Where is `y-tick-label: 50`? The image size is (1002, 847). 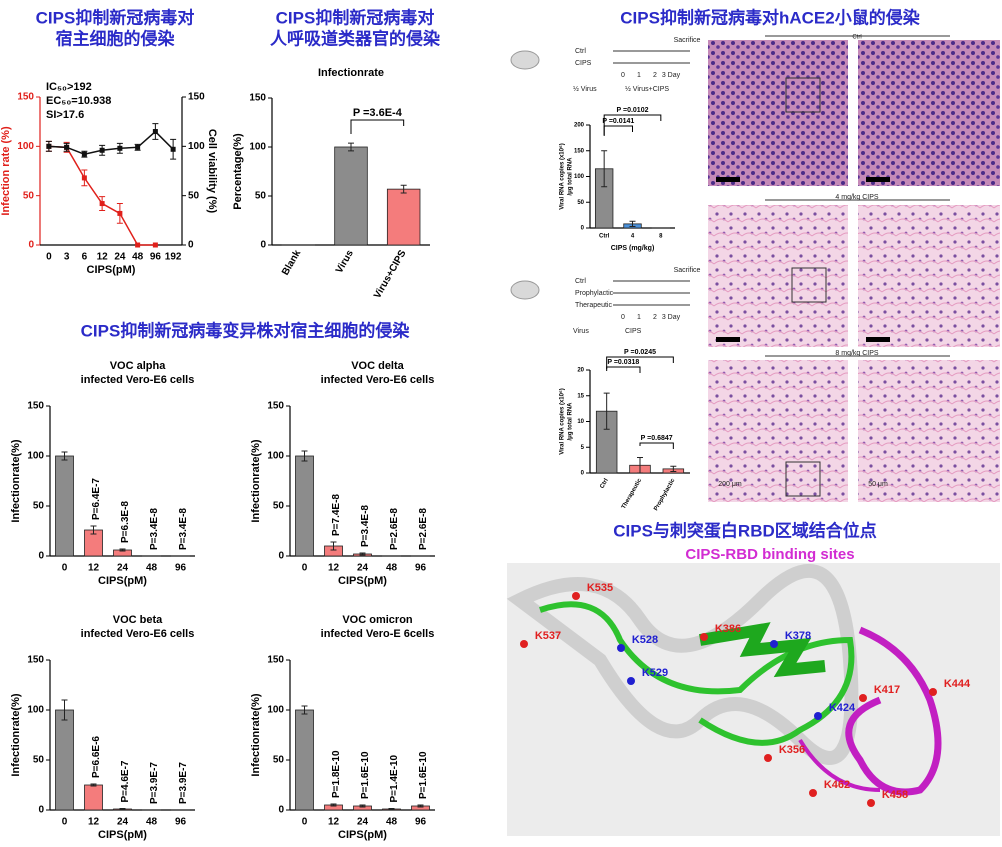
y-tick-label: 50 is located at coordinates (39, 506).